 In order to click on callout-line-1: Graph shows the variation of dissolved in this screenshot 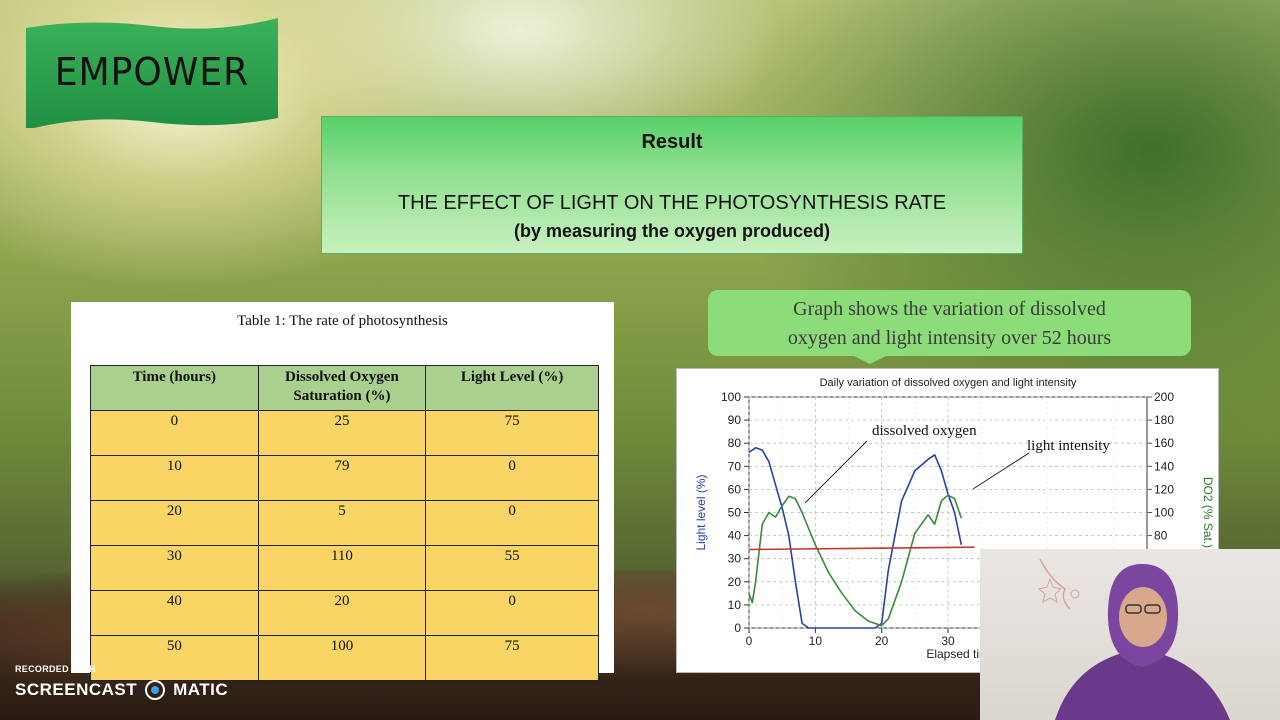, I will do `click(949, 309)`.